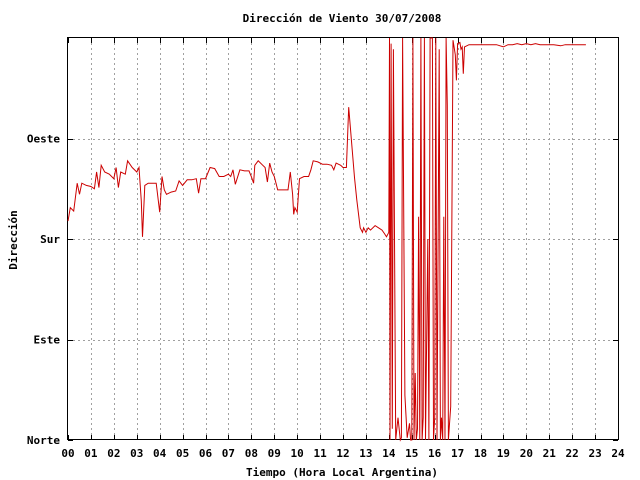 The image size is (640, 480). What do you see at coordinates (43, 440) in the screenshot?
I see `y-tick-label: Norte` at bounding box center [43, 440].